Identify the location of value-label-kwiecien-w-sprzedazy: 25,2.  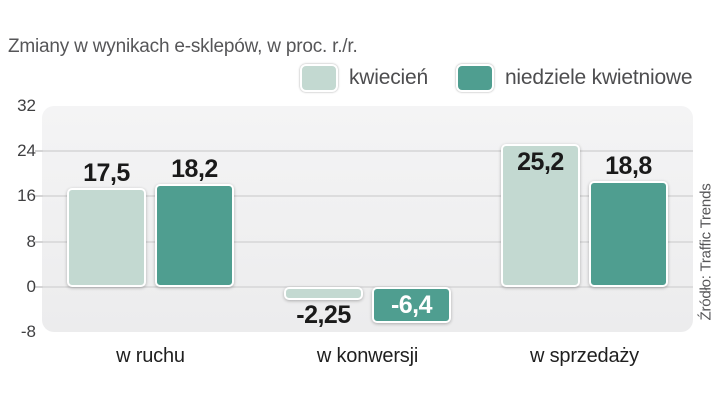
(540, 162).